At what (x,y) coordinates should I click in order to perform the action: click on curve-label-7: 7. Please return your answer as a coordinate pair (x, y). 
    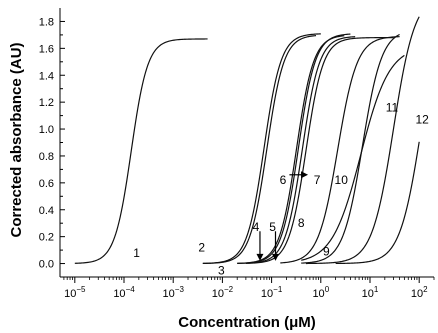
    Looking at the image, I should click on (317, 180).